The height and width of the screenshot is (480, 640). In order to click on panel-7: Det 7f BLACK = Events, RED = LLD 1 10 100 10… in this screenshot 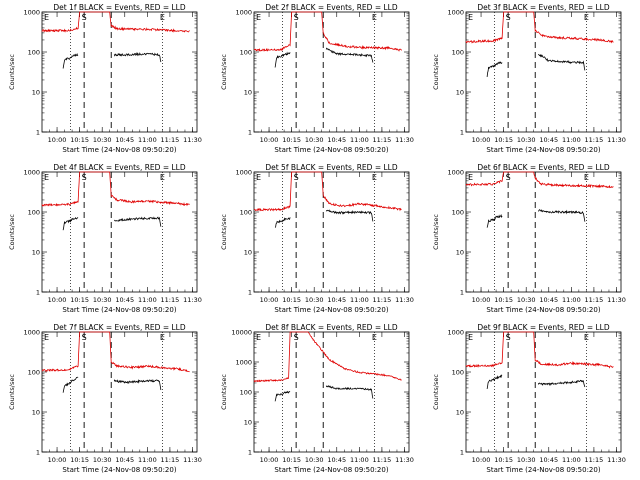, I will do `click(105, 398)`.